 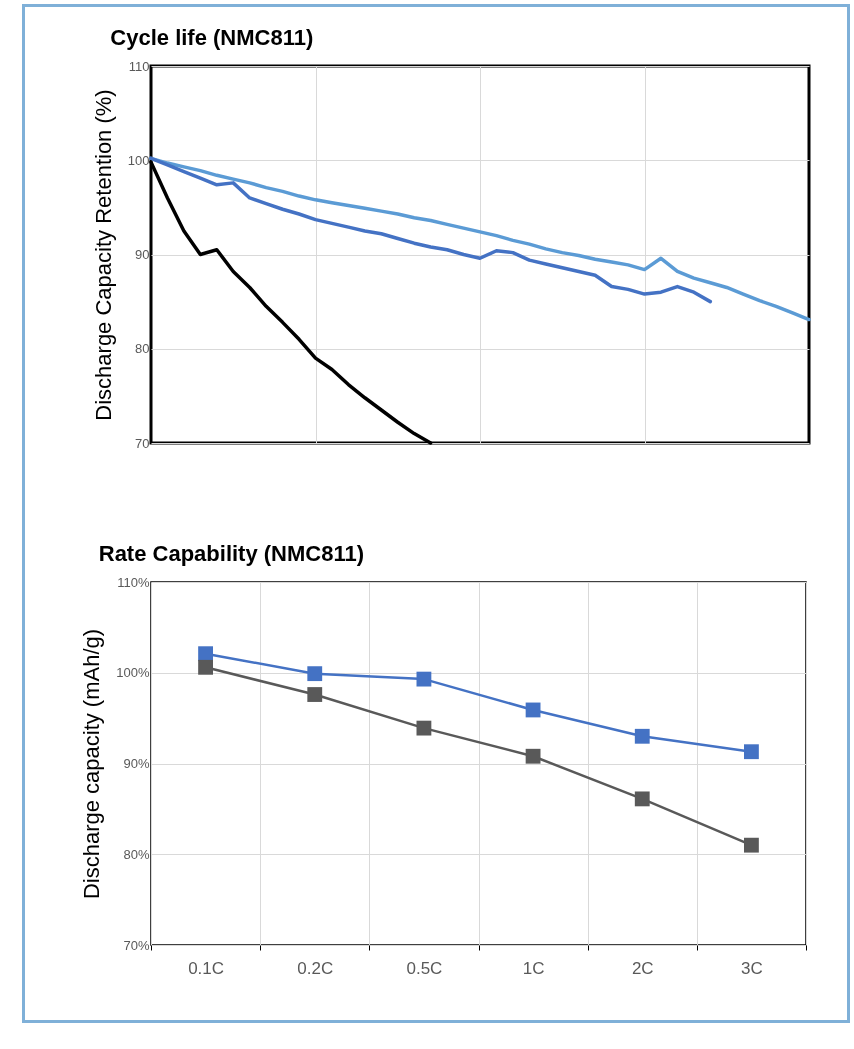 I want to click on x-tick-label: 3C, so click(x=752, y=968).